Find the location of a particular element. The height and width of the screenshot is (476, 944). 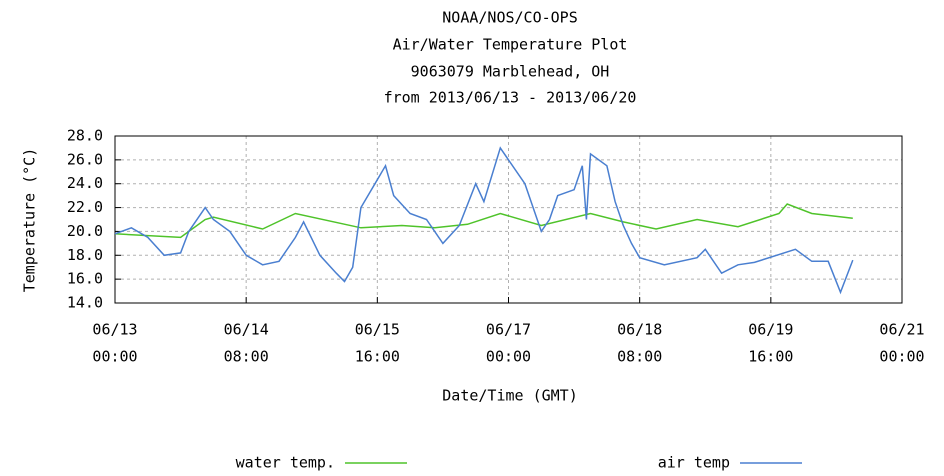

series-line is located at coordinates (483, 221).